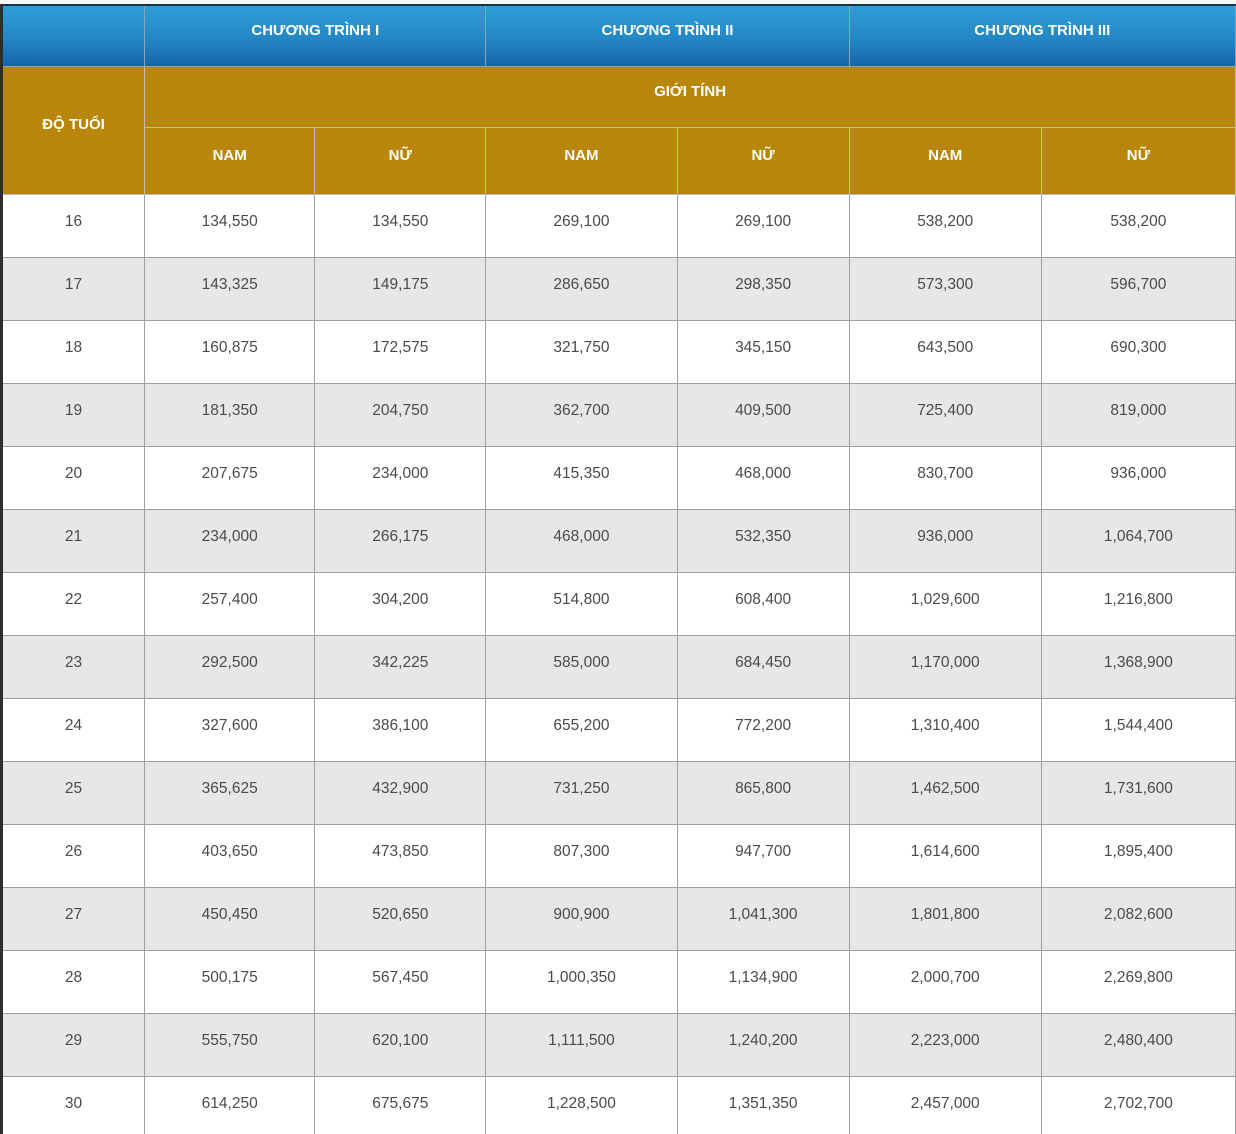  What do you see at coordinates (1138, 729) in the screenshot?
I see `premium-cell: 1,544,400` at bounding box center [1138, 729].